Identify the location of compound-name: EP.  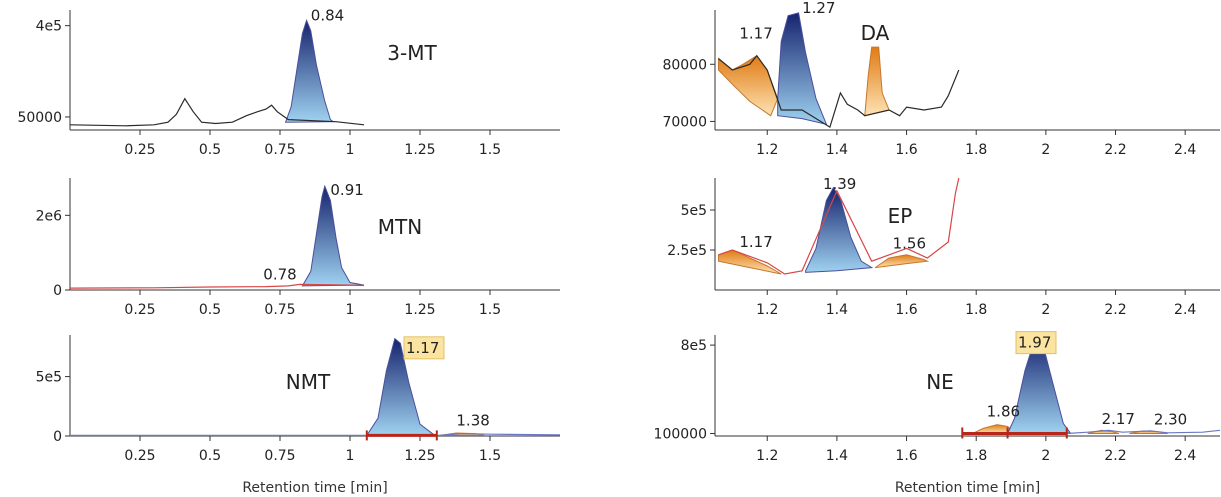
(900, 216).